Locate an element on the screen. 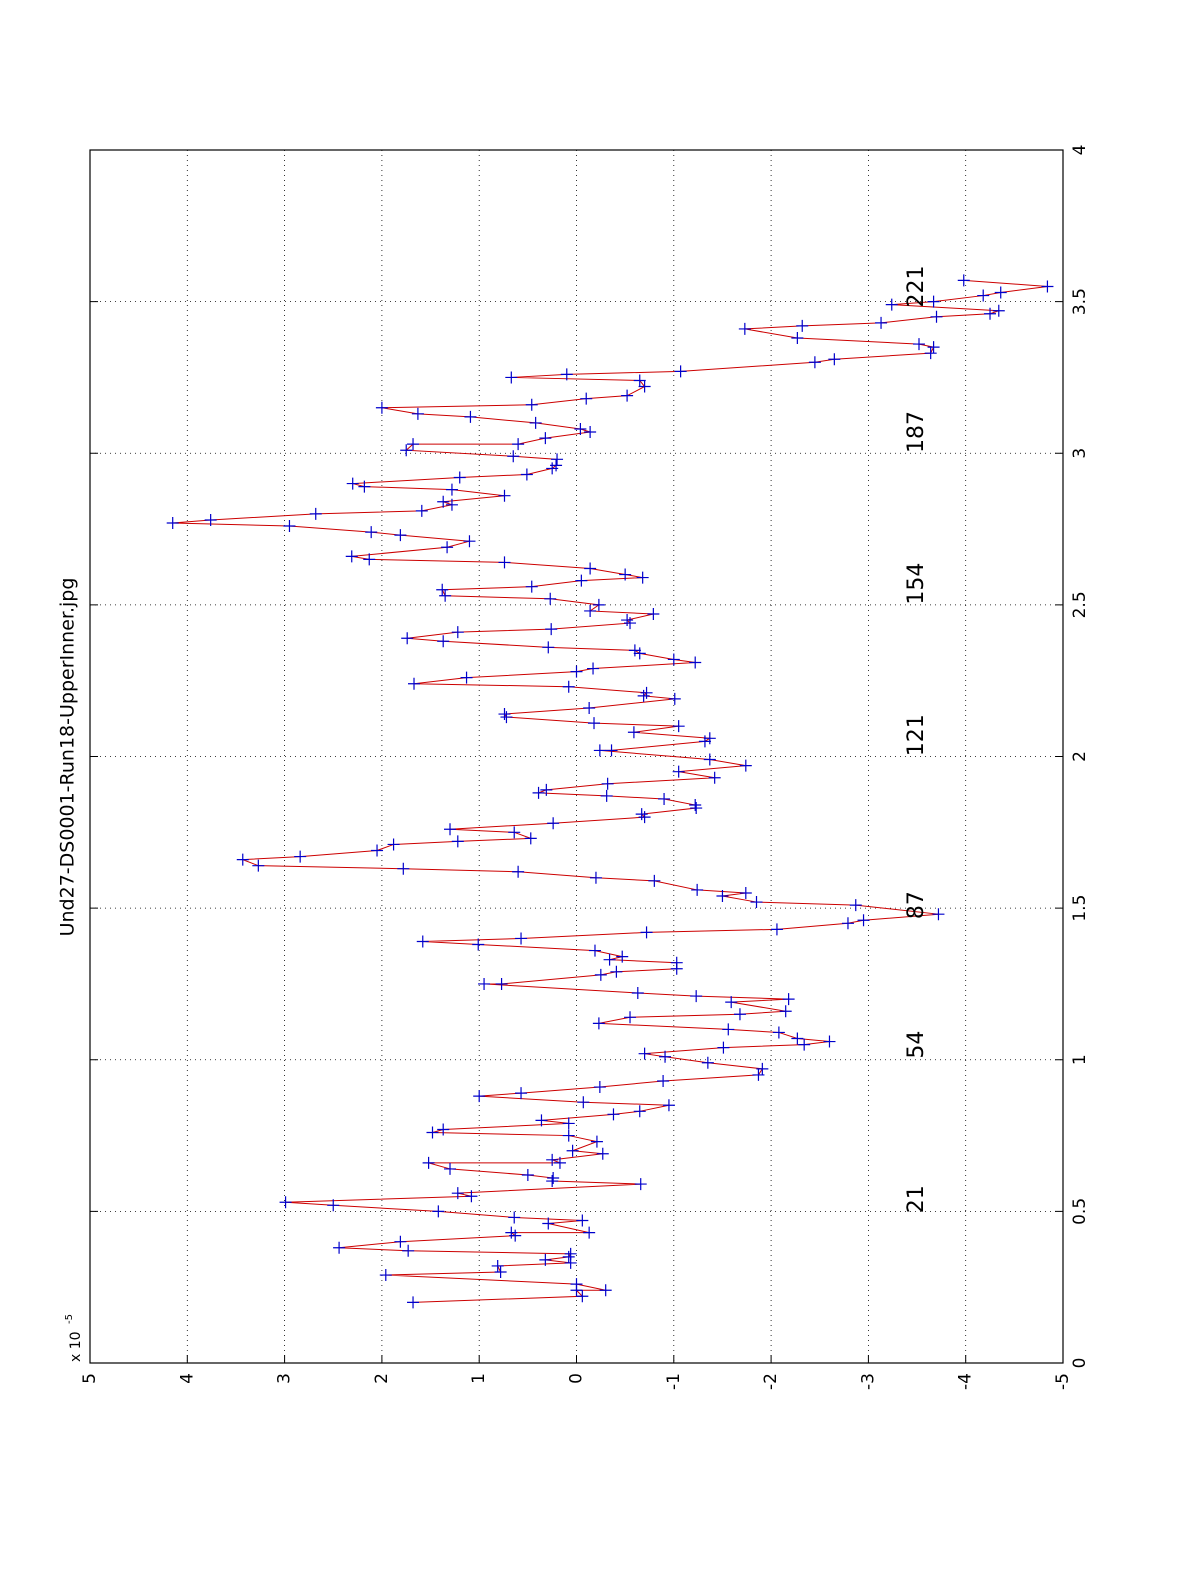 The width and height of the screenshot is (1200, 1575). annotation: 87 is located at coordinates (916, 905).